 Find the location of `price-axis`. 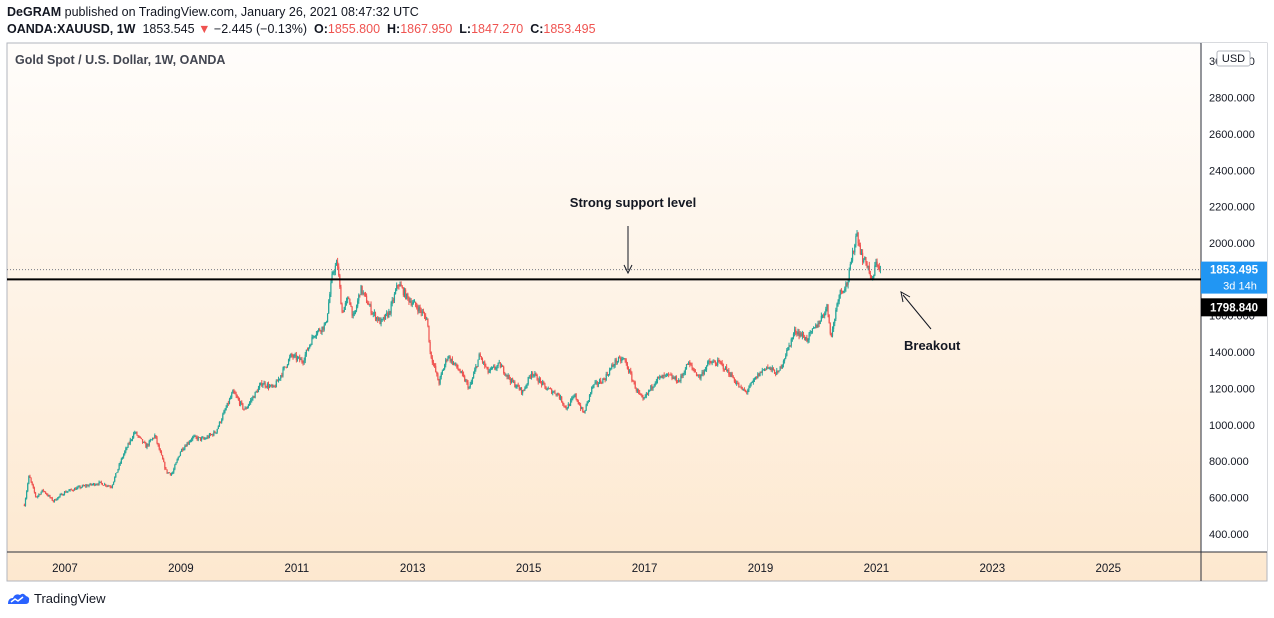

price-axis is located at coordinates (1234, 297).